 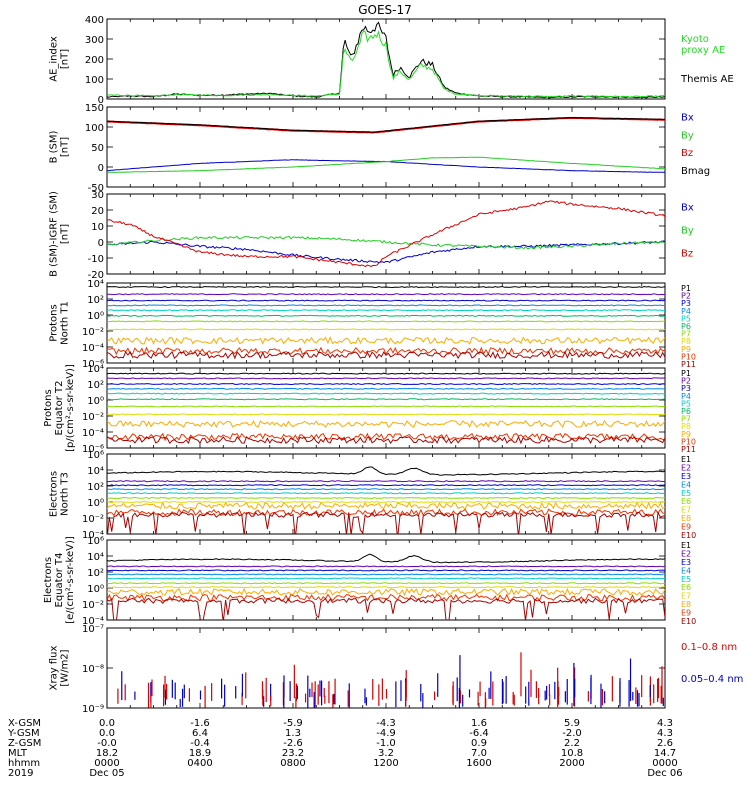 What do you see at coordinates (70, 580) in the screenshot?
I see `y-axis-label: [e/(cm²-s-sr-keV)]` at bounding box center [70, 580].